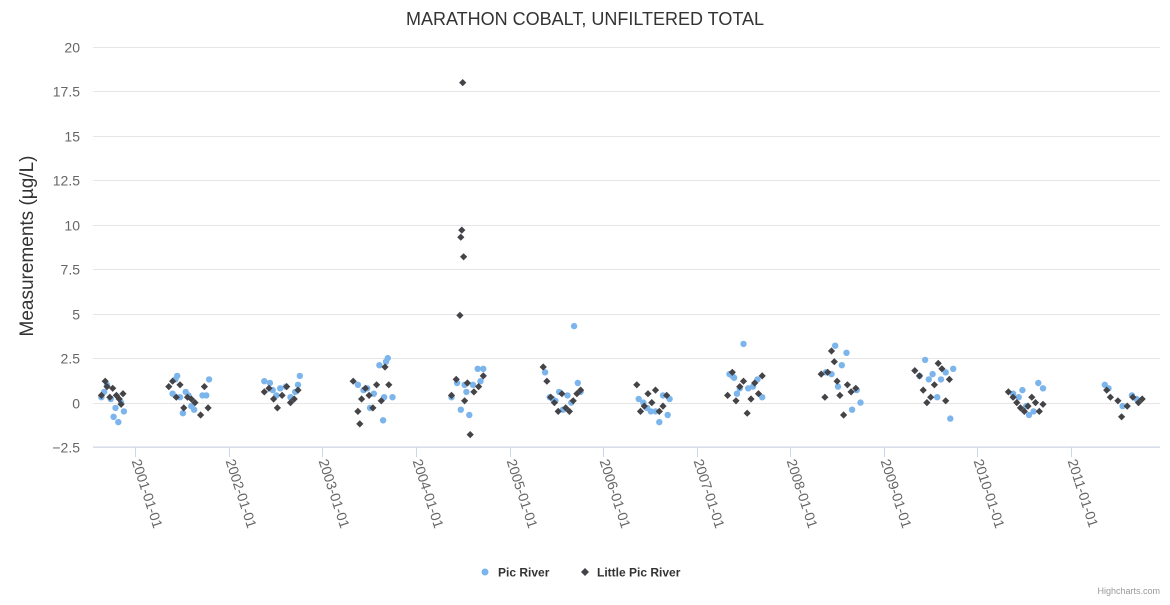 This screenshot has height=605, width=1170. What do you see at coordinates (639, 573) in the screenshot?
I see `legend-label: Little Pic River` at bounding box center [639, 573].